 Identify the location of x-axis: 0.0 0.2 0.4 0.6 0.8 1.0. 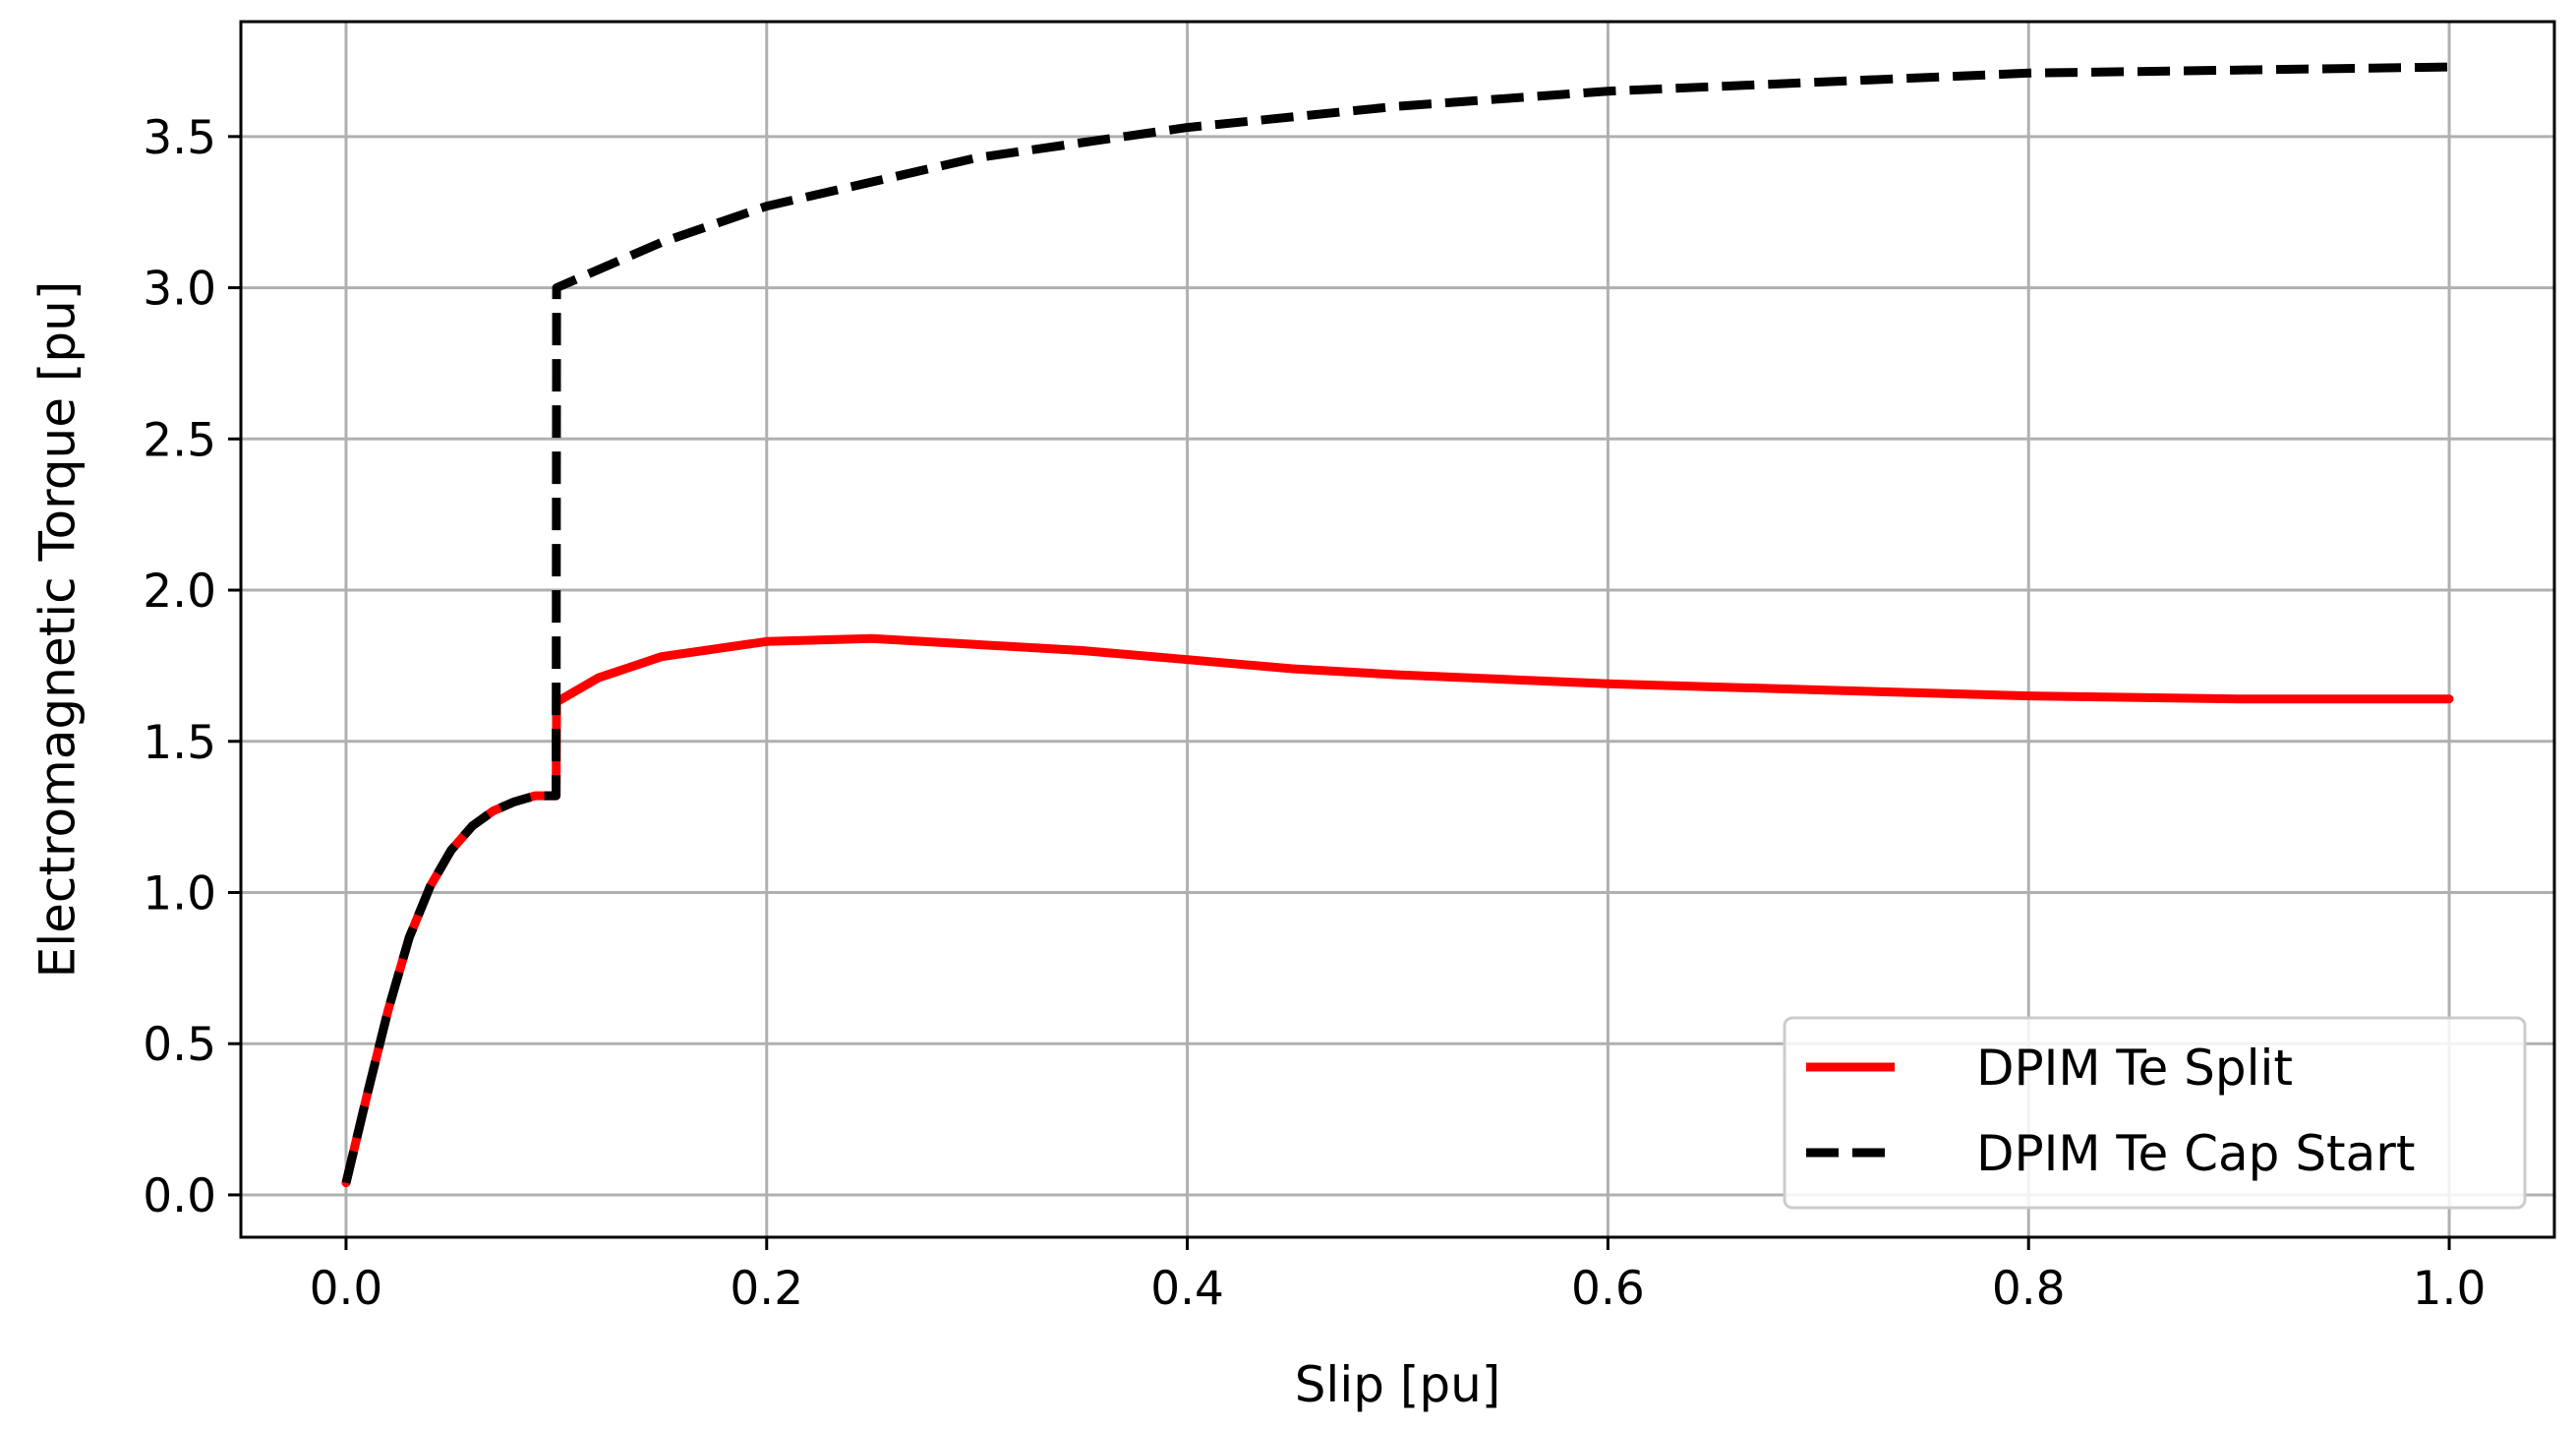
(1398, 1276).